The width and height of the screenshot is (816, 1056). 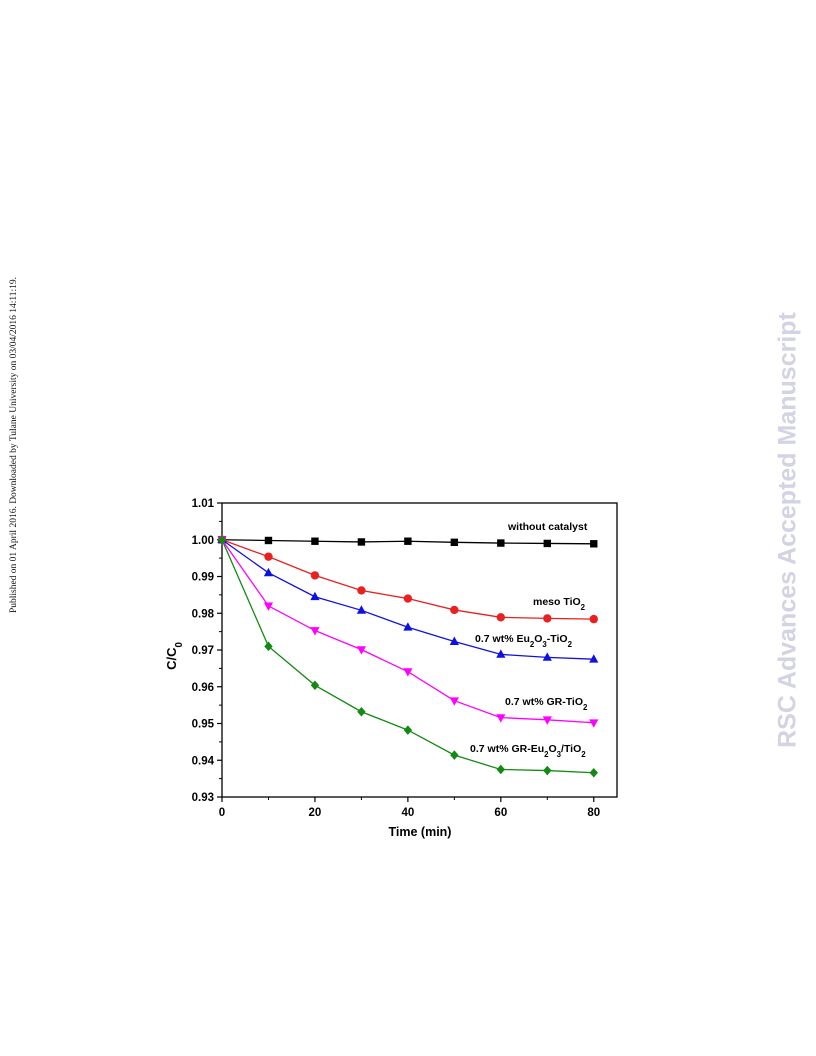 What do you see at coordinates (203, 651) in the screenshot?
I see `y-tick-label: 0.97` at bounding box center [203, 651].